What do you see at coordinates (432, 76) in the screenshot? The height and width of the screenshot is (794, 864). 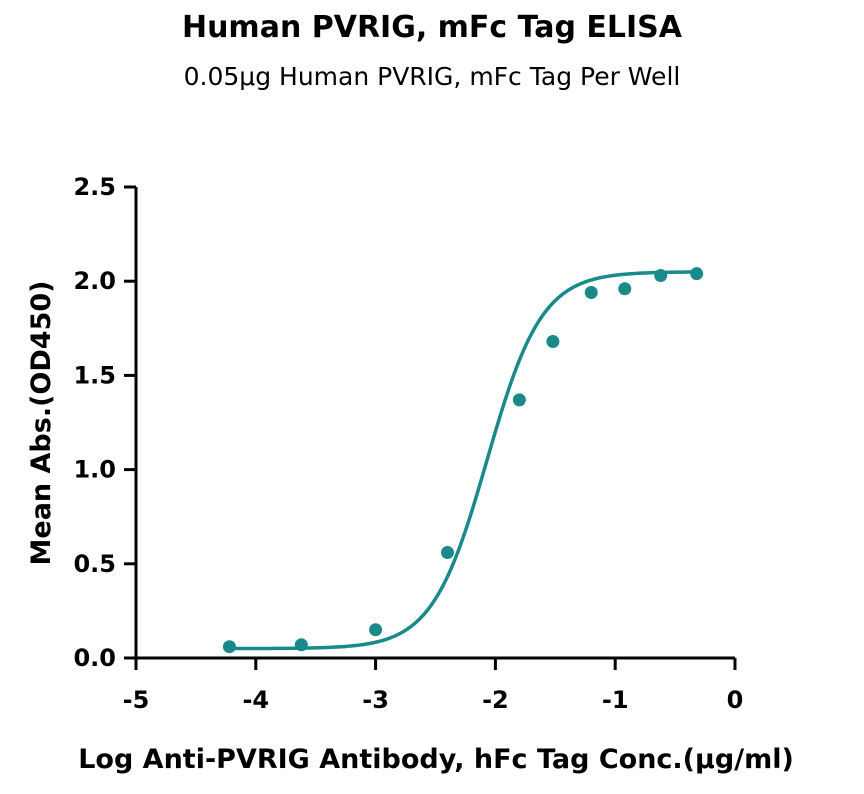 I see `chart-subtitle: 0.05μg Human PVRIG, mFc Tag Per Well` at bounding box center [432, 76].